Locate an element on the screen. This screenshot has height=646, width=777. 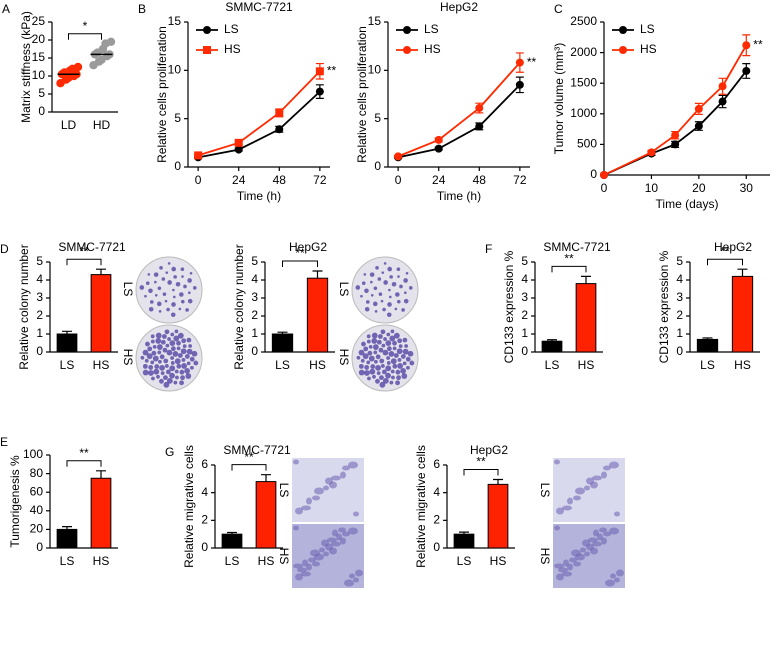
x-tick-label: HS is located at coordinates (317, 365).